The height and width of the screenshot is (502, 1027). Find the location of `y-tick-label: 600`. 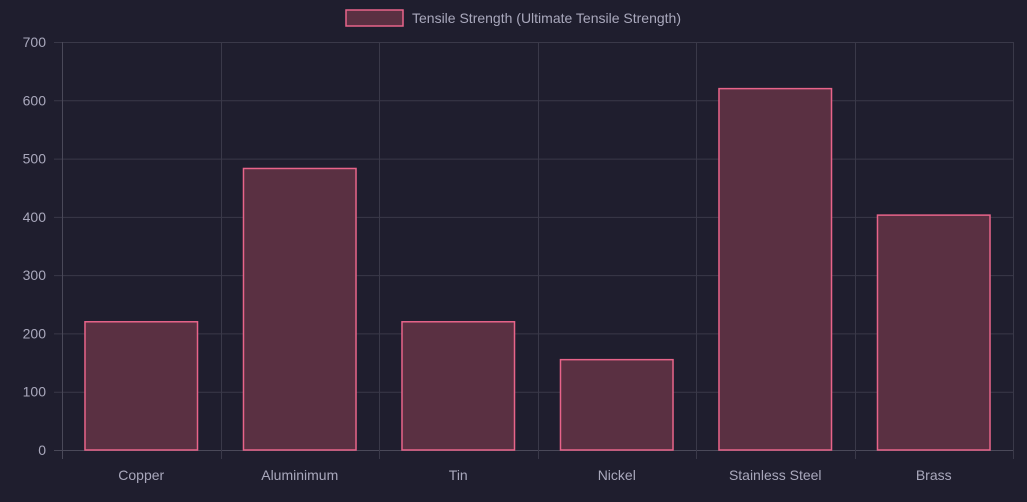

y-tick-label: 600 is located at coordinates (35, 100).